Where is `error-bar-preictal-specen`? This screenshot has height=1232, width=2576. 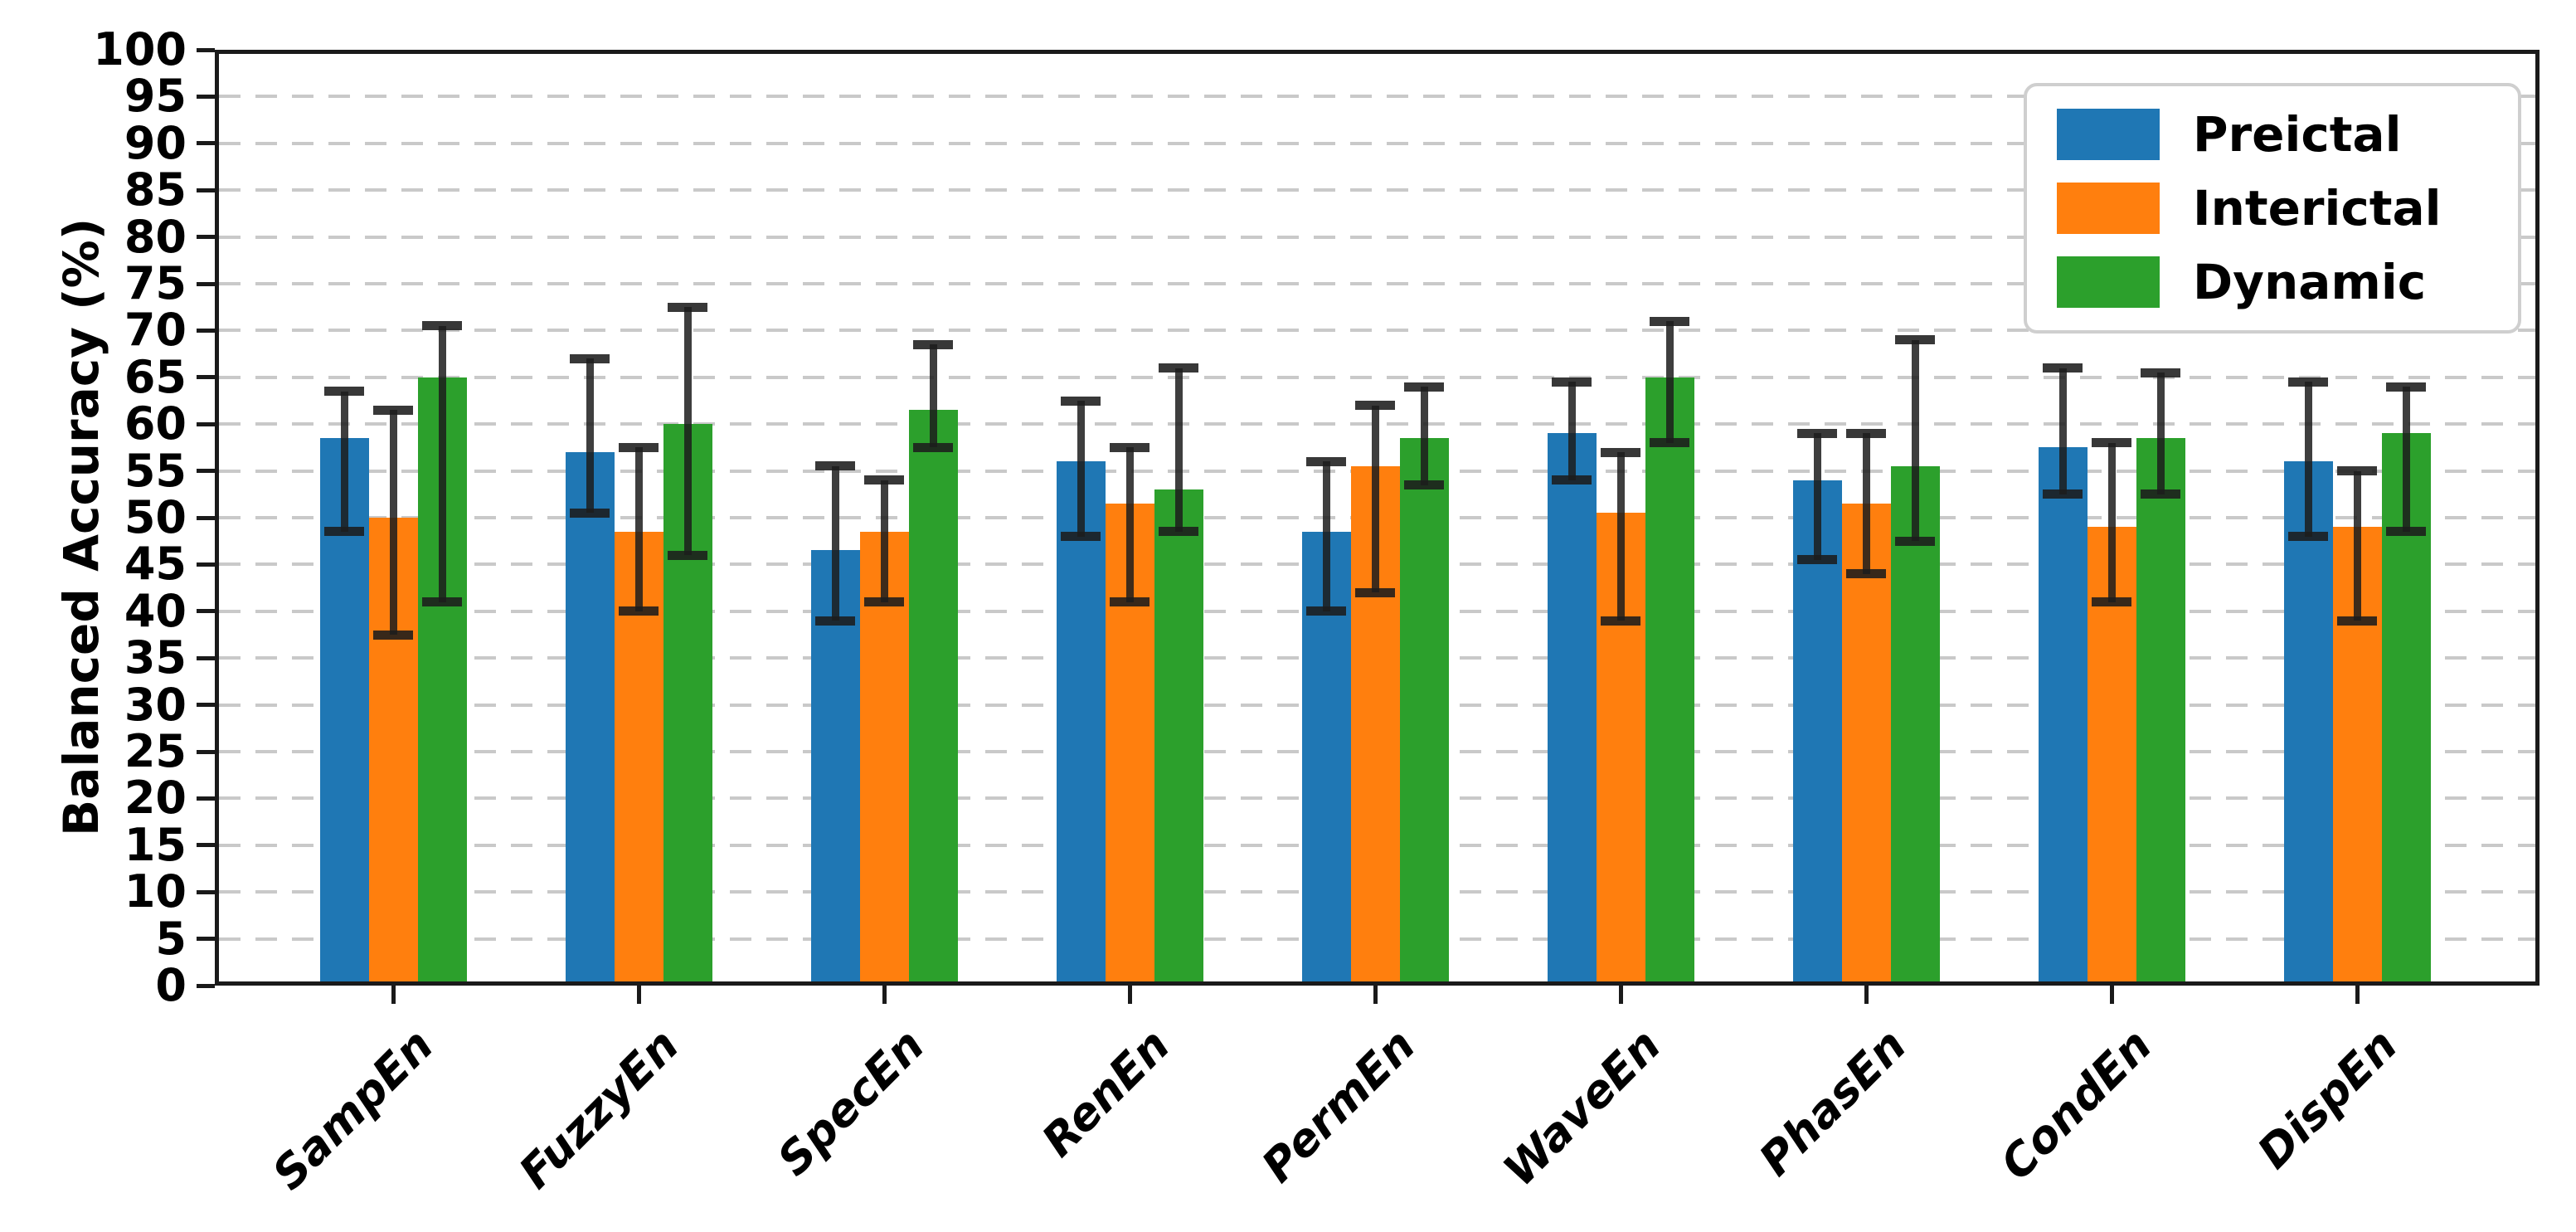
error-bar-preictal-specen is located at coordinates (835, 543).